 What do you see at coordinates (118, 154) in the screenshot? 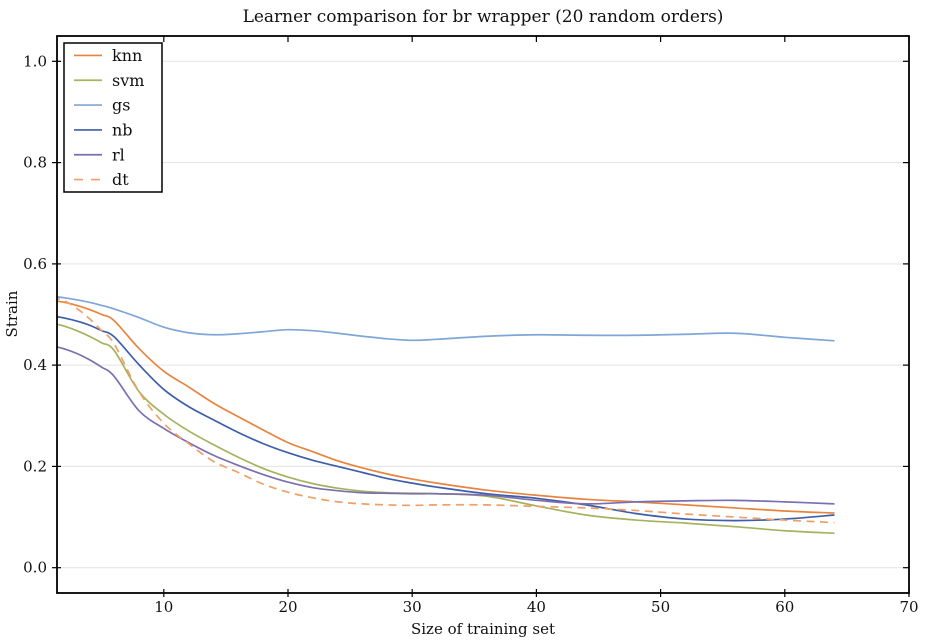
I see `legend-label-rl: rl` at bounding box center [118, 154].